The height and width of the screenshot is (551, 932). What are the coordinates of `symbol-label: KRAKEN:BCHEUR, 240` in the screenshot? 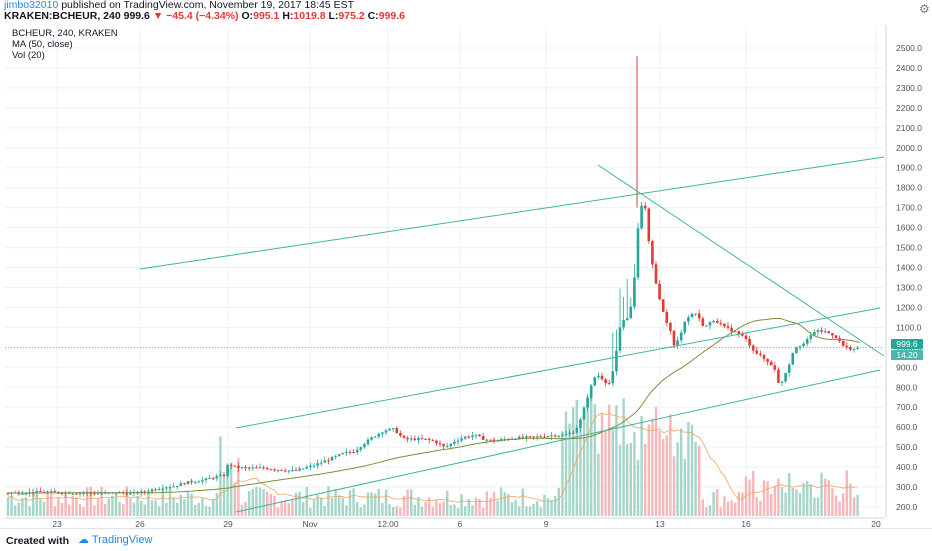 It's located at (62, 16).